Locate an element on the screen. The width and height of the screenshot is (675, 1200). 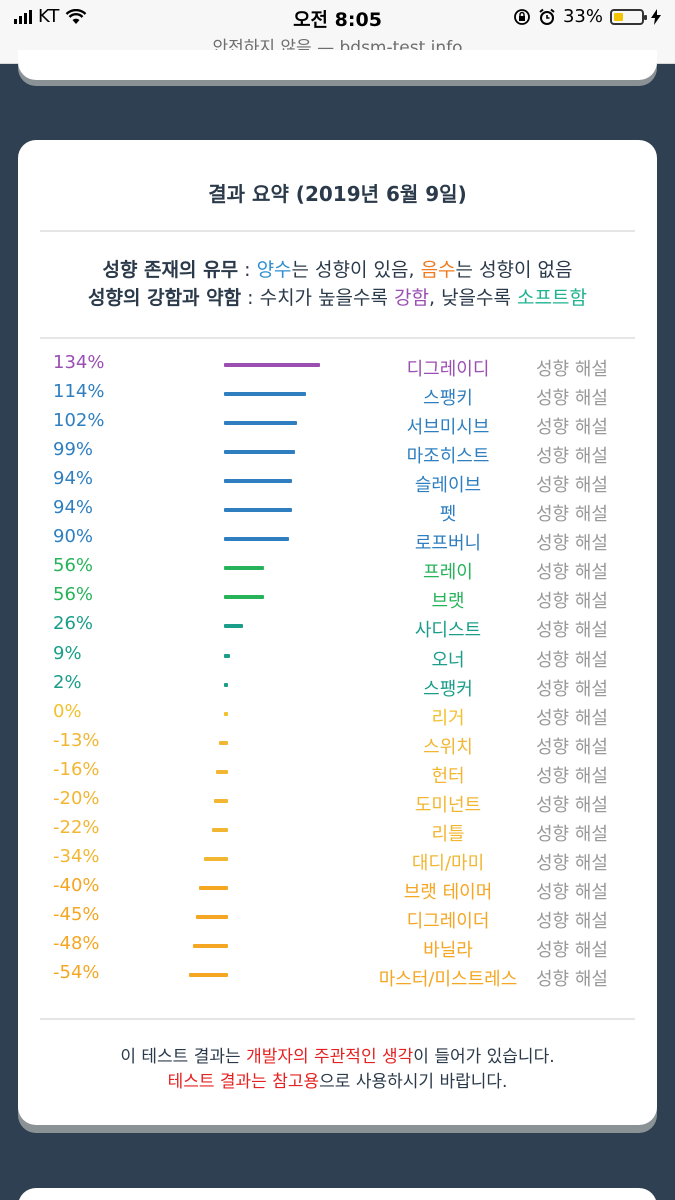
disclaimer-line-2: 테스트 결과는 참고용으로 사용하시기 바랍니다. is located at coordinates (337, 1079).